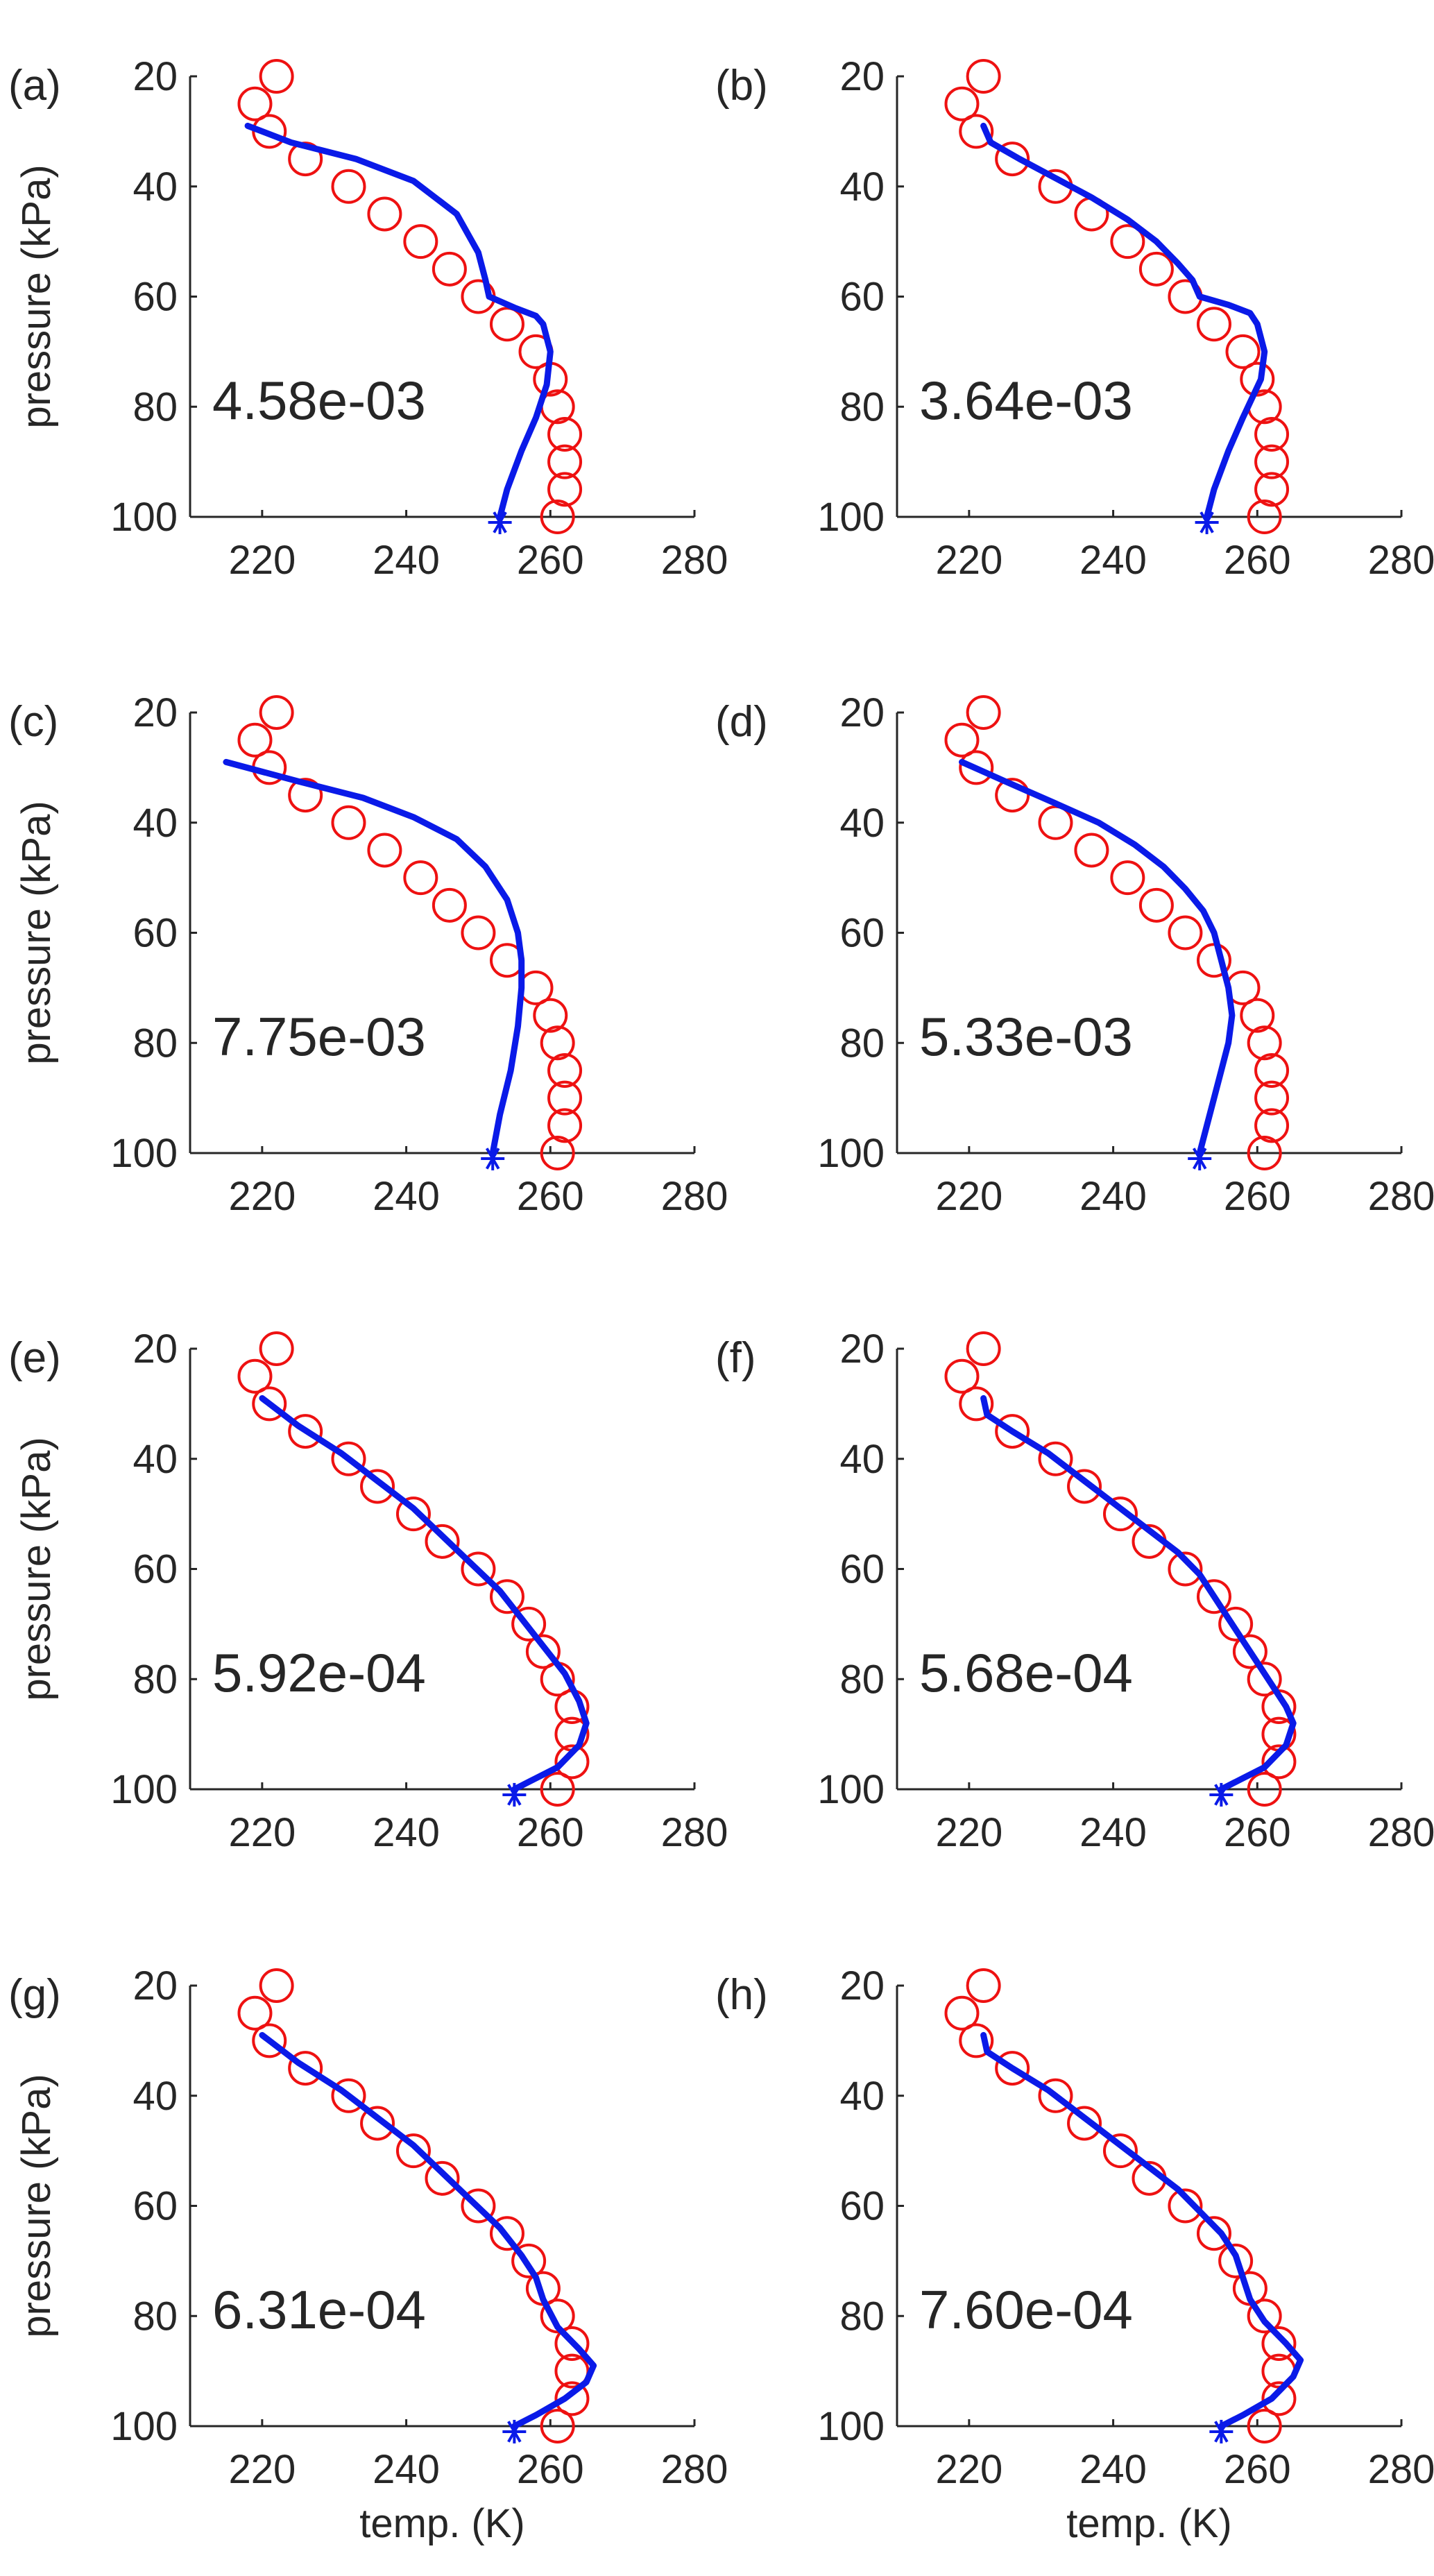 The image size is (1434, 2576). I want to click on panel-label: (f), so click(735, 1358).